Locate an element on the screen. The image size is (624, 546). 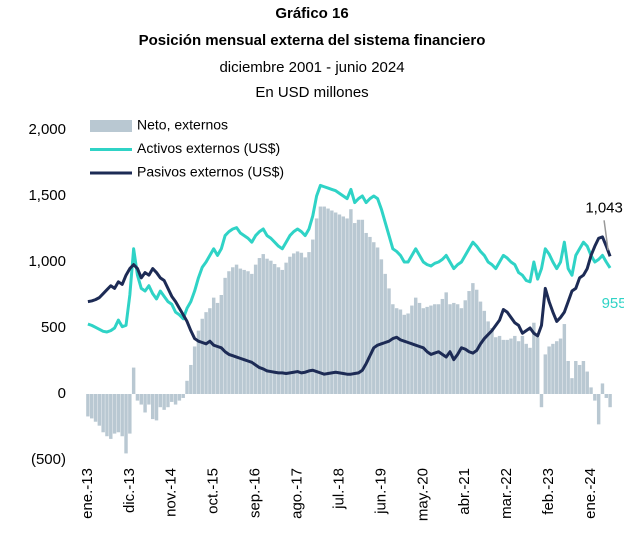
data-label: 955 is located at coordinates (613, 303).